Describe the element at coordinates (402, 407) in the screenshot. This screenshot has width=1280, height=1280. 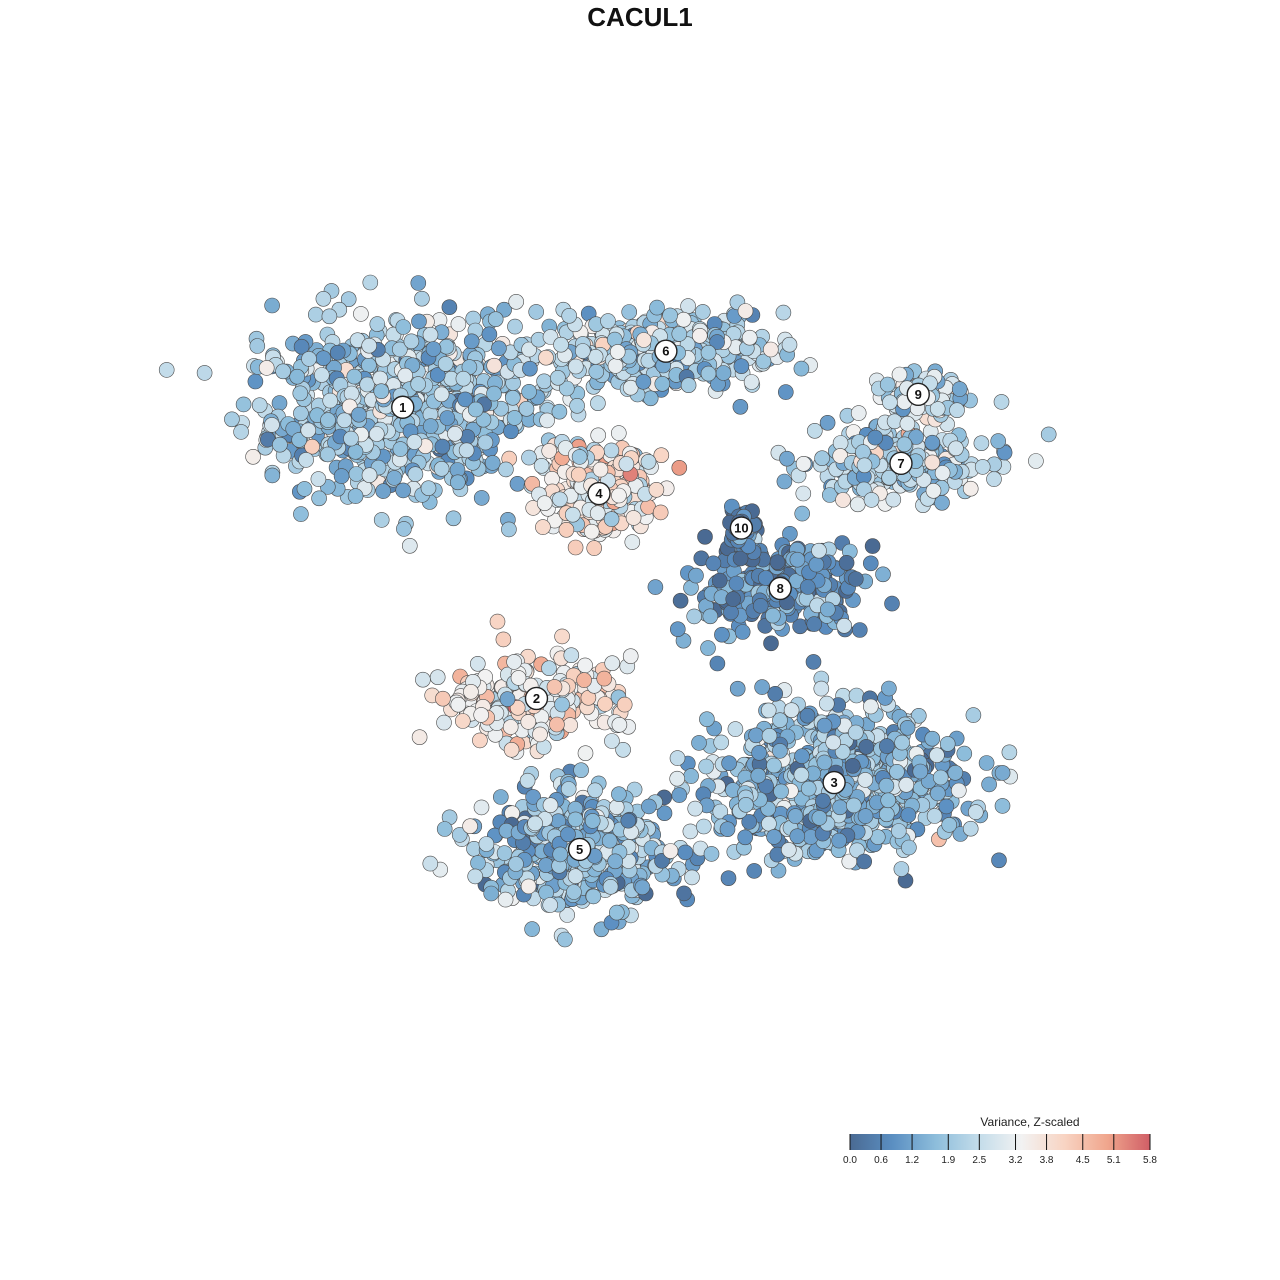
I see `svg-text: 1` at that location.